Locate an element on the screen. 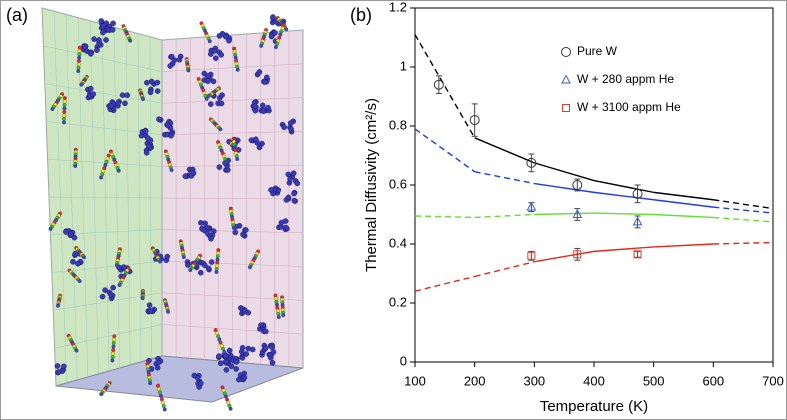  legend-label: Pure W is located at coordinates (597, 51).